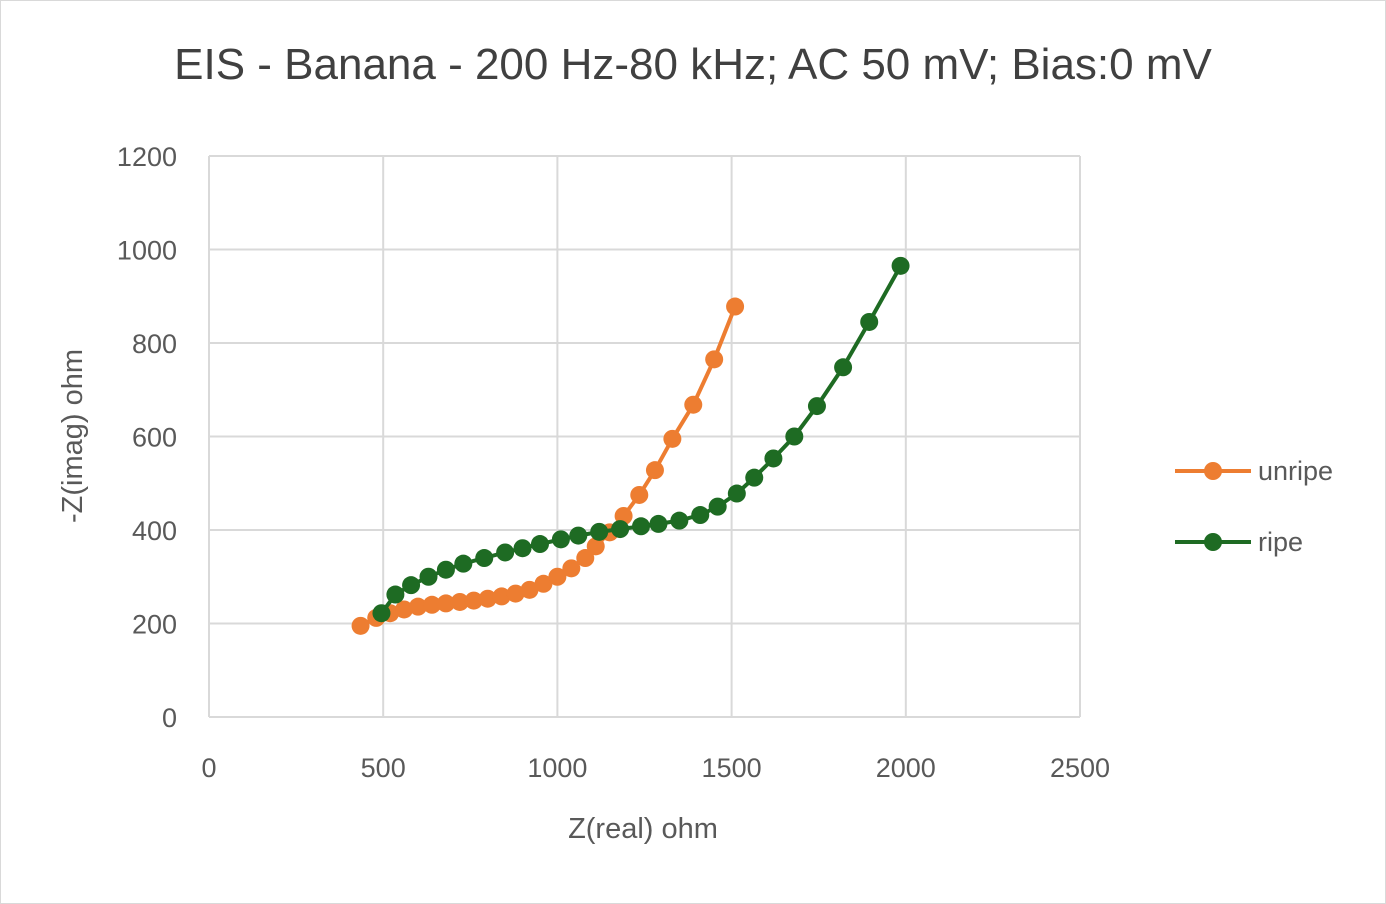 The image size is (1386, 904). I want to click on y-tick-label: 0, so click(169, 718).